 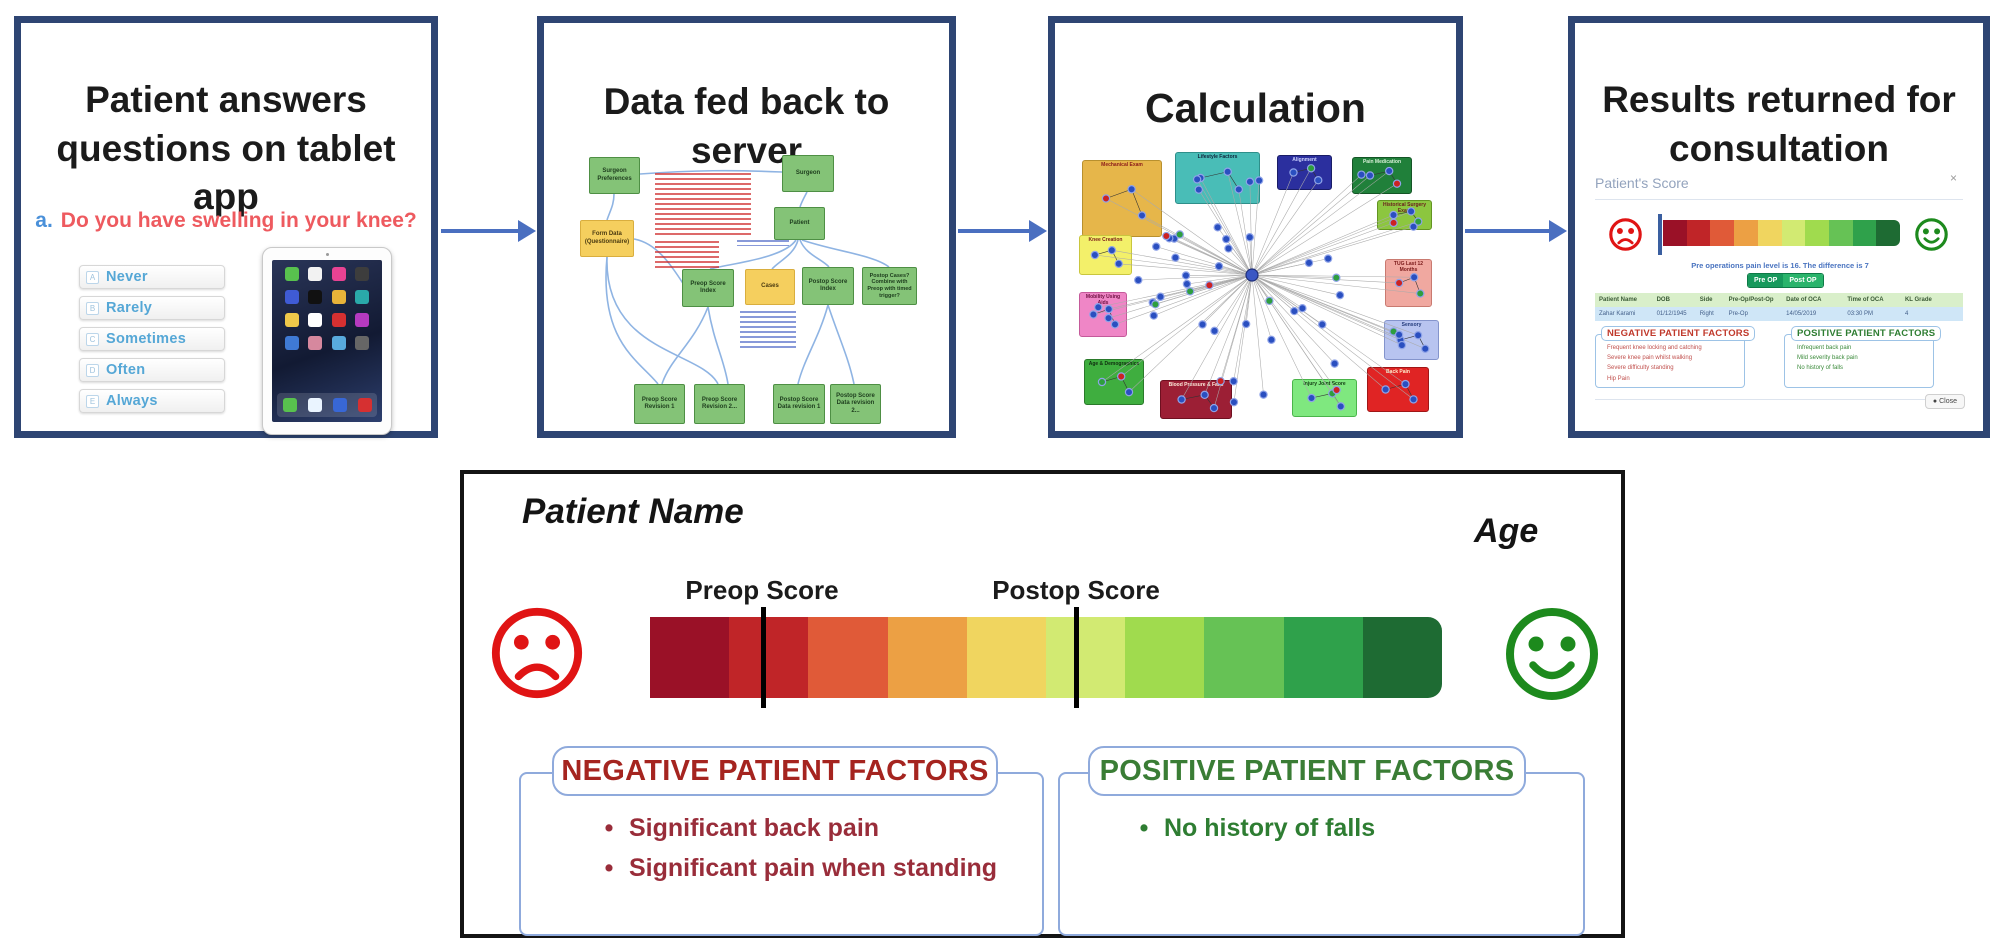 I want to click on list-item: Severe difficulty standing, so click(x=1640, y=368).